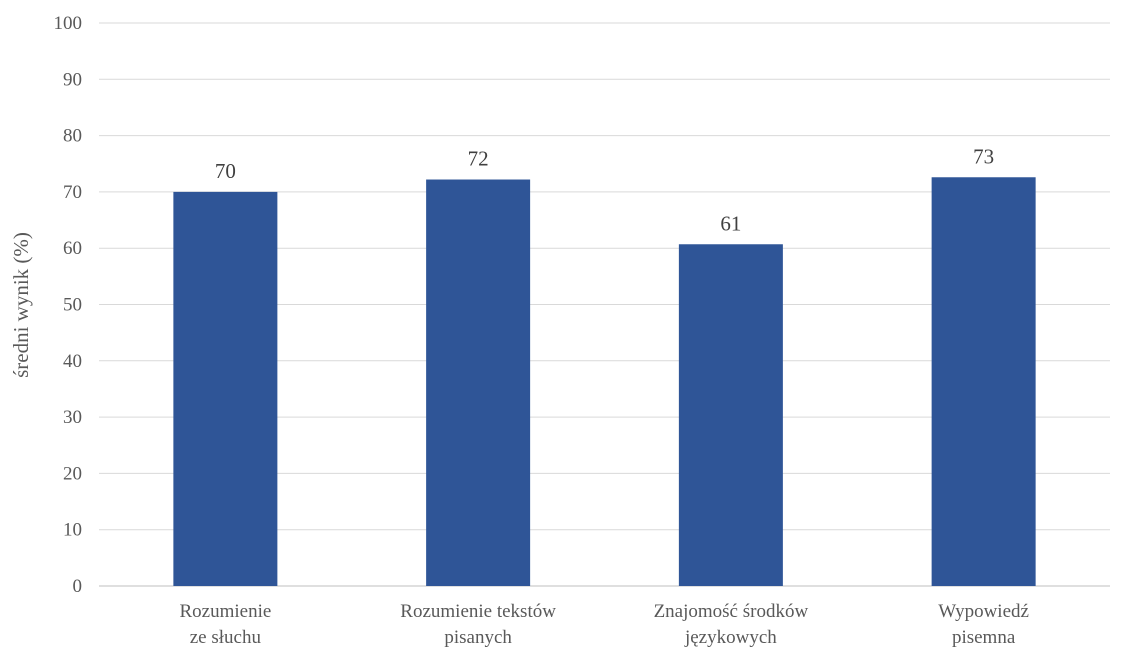  I want to click on data-label: 61, so click(730, 223).